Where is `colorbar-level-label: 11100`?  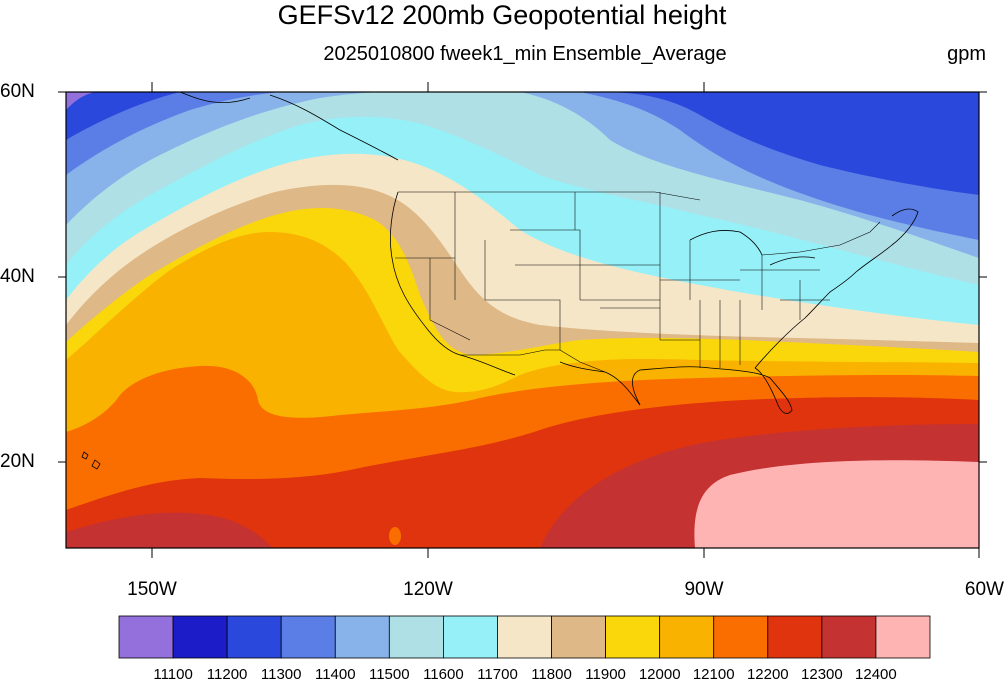 colorbar-level-label: 11100 is located at coordinates (173, 674).